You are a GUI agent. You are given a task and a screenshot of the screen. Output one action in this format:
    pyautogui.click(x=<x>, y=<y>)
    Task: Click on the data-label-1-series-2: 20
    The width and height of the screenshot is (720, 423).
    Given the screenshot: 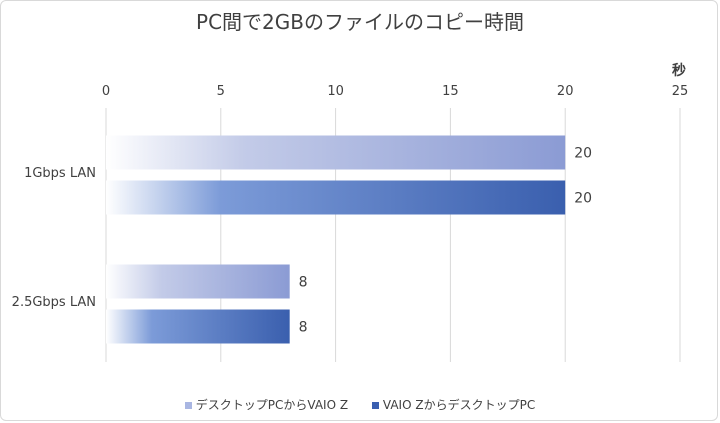 What is the action you would take?
    pyautogui.click(x=583, y=199)
    